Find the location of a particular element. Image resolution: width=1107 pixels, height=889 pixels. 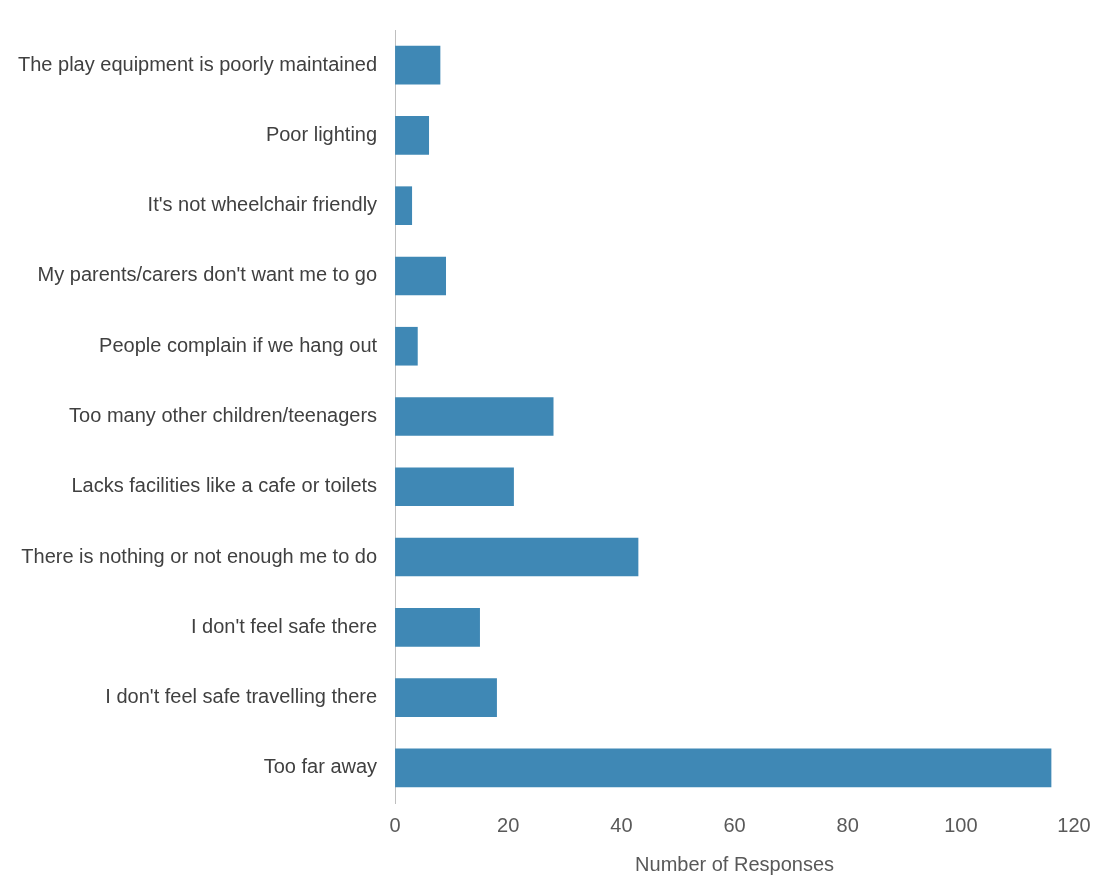

x-tick-label: 120 is located at coordinates (1074, 824).